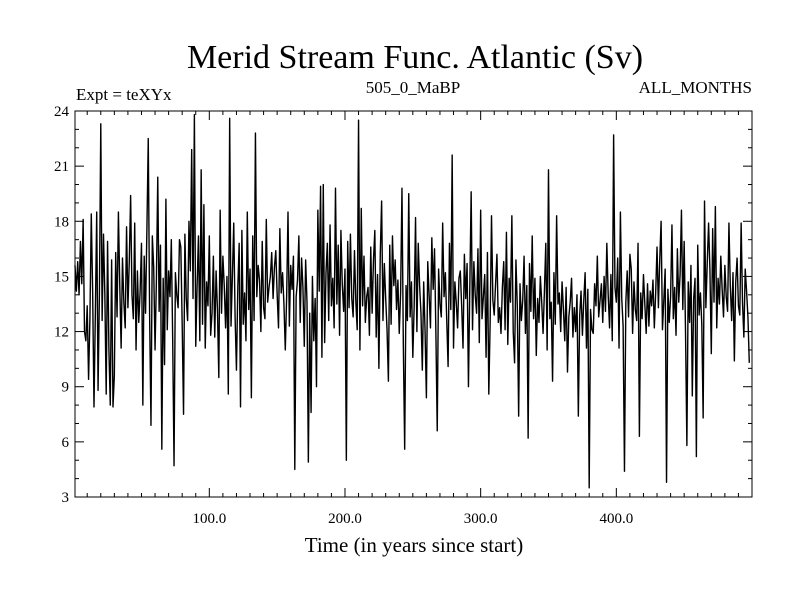  Describe the element at coordinates (66, 498) in the screenshot. I see `y-tick-label: 3` at that location.